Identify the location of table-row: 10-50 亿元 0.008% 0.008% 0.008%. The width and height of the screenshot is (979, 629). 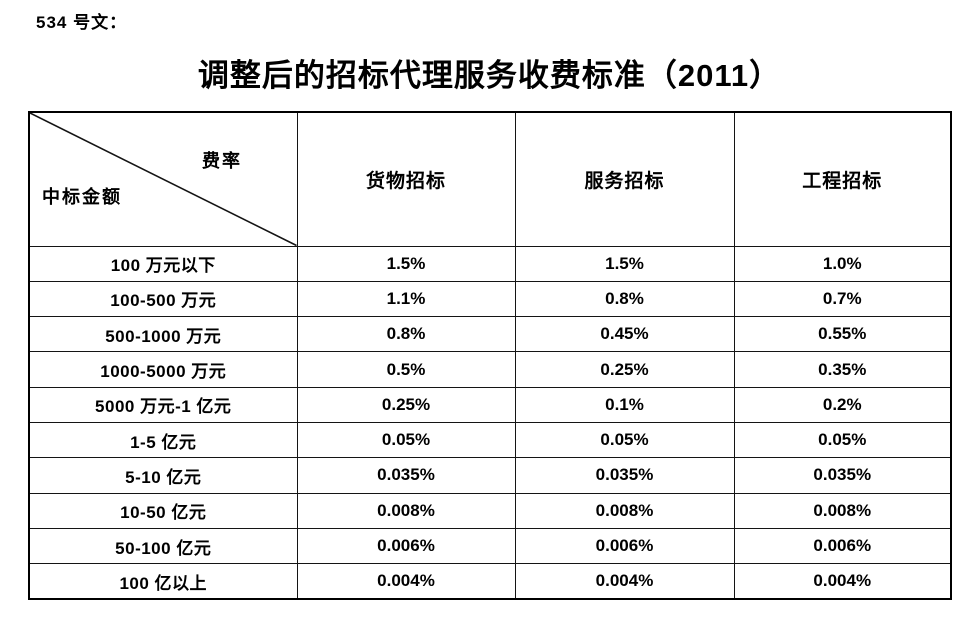
(490, 510).